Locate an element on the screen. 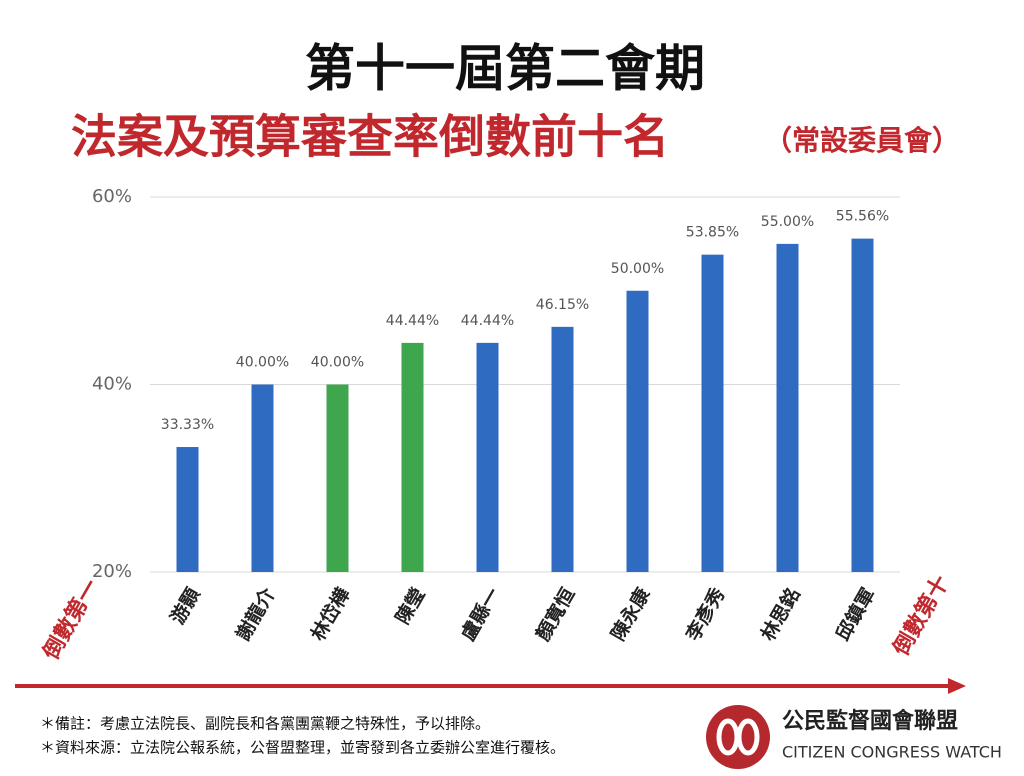 This screenshot has height=776, width=1024. x-tick-label: 陳永康 is located at coordinates (630, 614).